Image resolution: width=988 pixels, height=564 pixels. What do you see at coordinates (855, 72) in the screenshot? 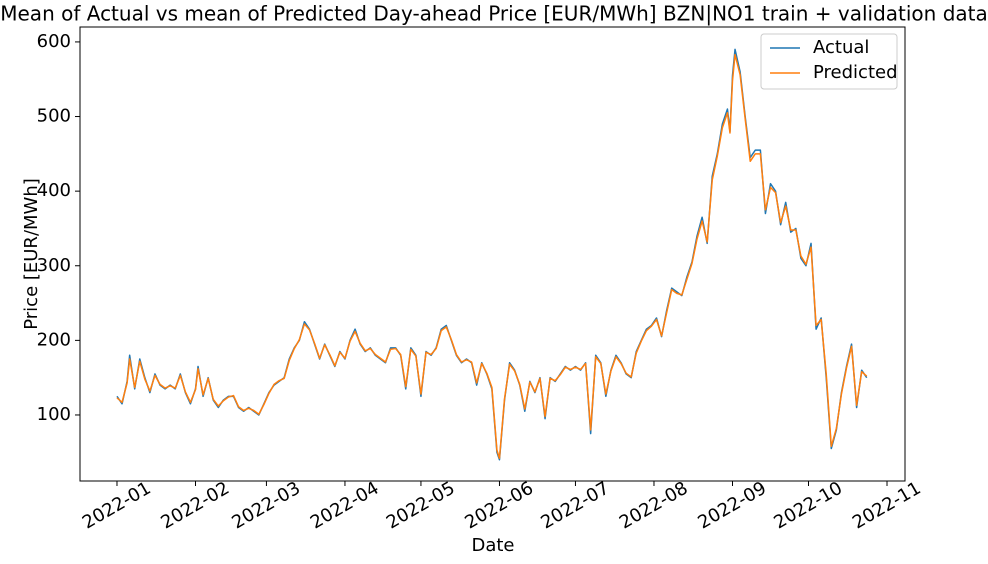
I see `legend-label: Predicted` at bounding box center [855, 72].